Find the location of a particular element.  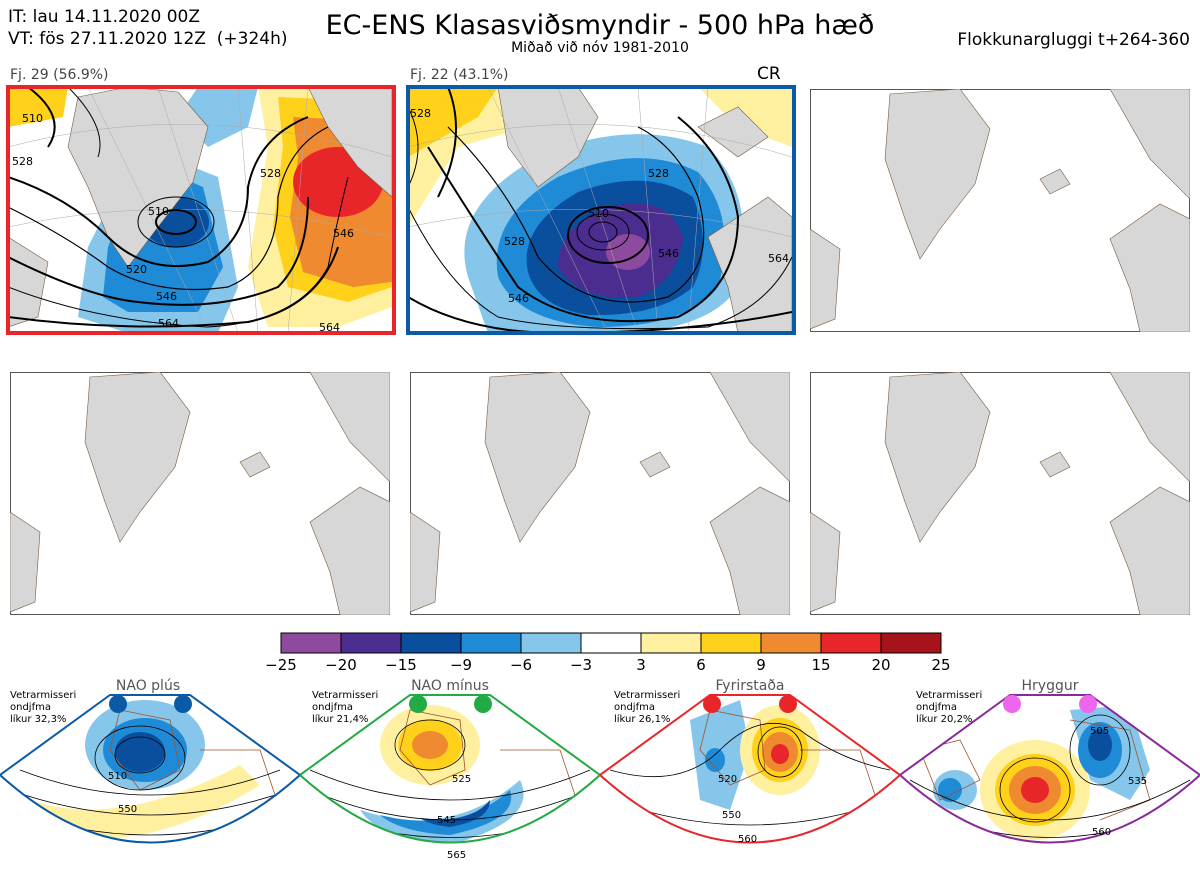

regime-info-ridge: Vetrarmisseri ondjfma líkur 20,2% is located at coordinates (949, 708).